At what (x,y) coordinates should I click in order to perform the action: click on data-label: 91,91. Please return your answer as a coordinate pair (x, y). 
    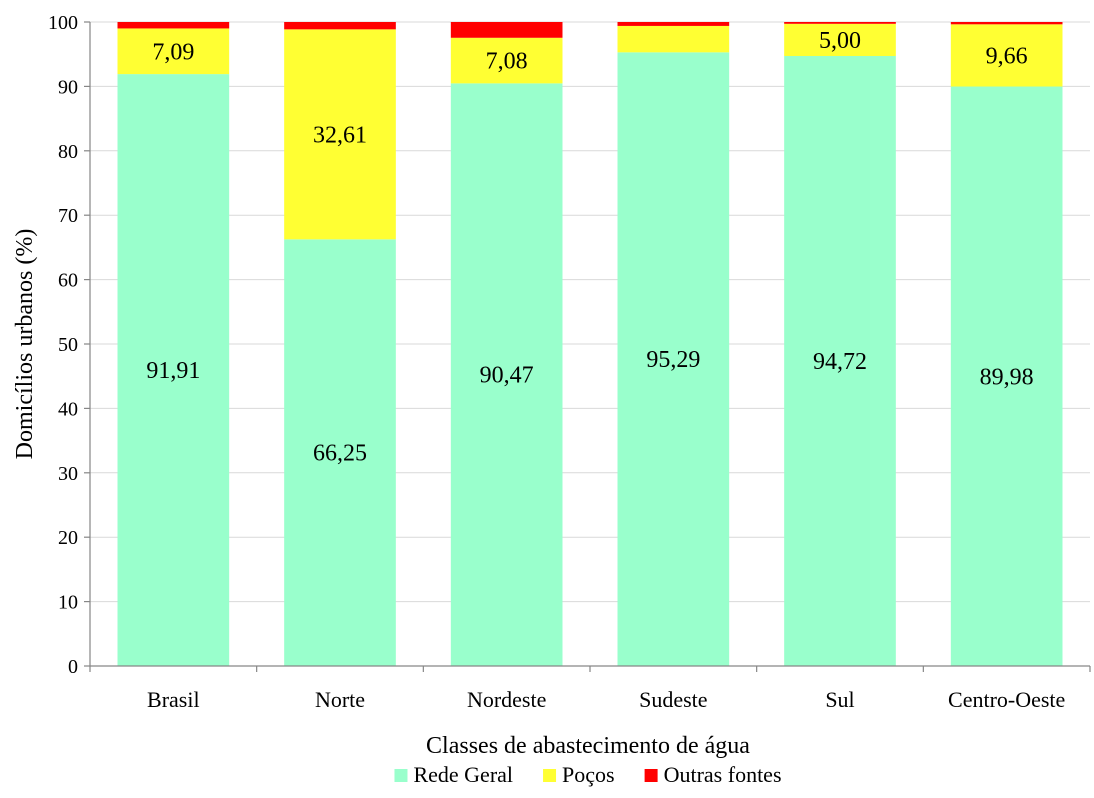
    Looking at the image, I should click on (173, 371).